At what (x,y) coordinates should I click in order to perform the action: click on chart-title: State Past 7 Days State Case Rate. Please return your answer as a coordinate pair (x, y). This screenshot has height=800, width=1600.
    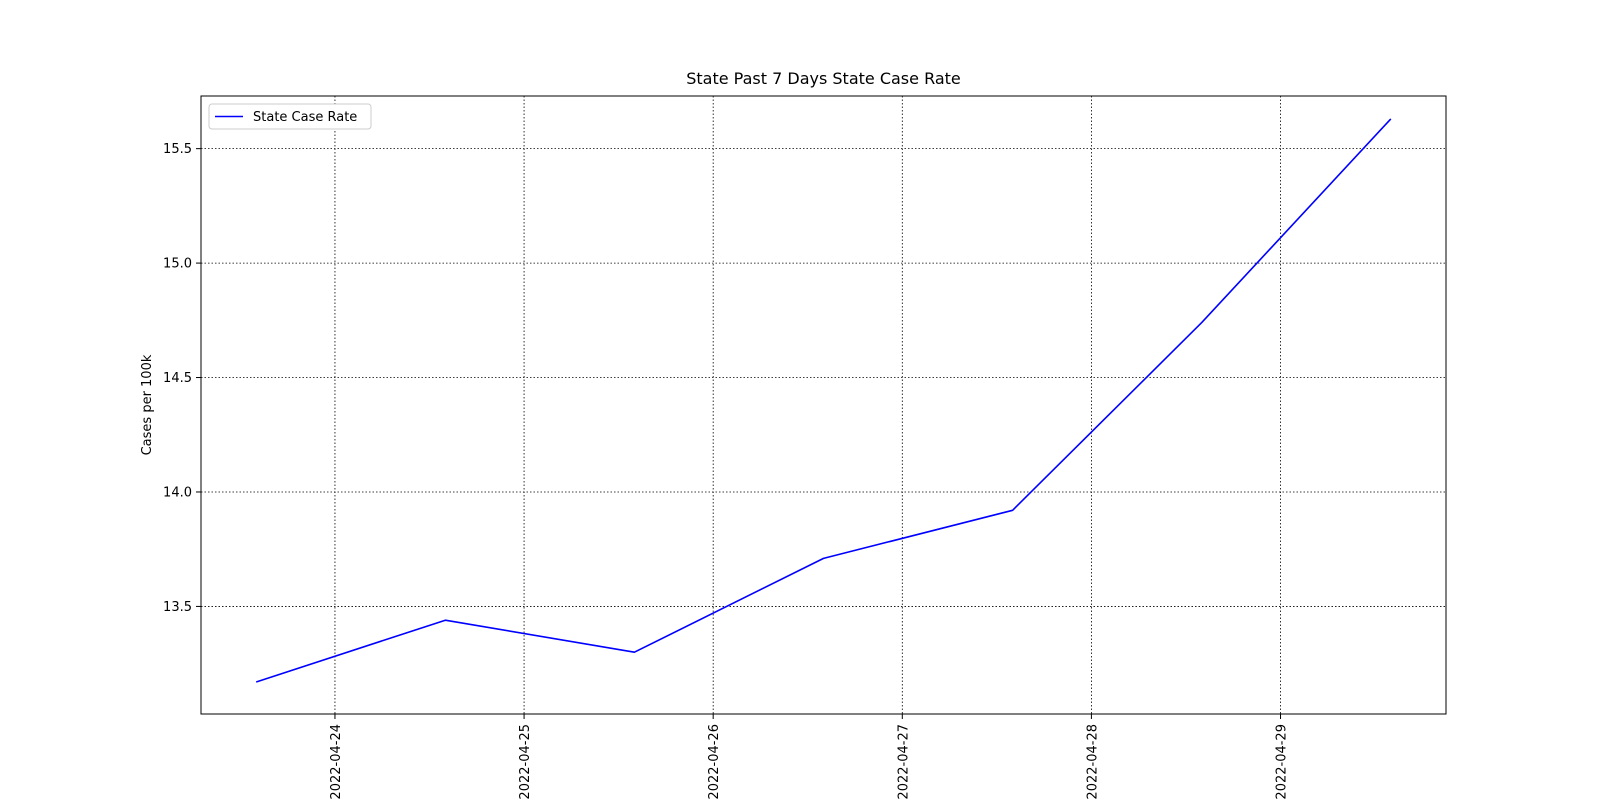
    Looking at the image, I should click on (823, 78).